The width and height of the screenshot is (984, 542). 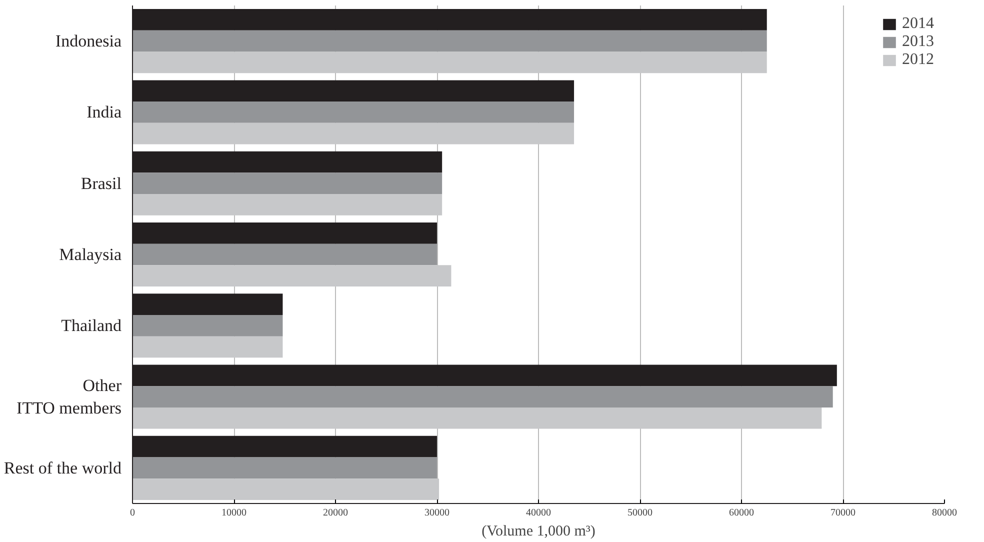 What do you see at coordinates (101, 183) in the screenshot?
I see `y-tick-label: Brasil` at bounding box center [101, 183].